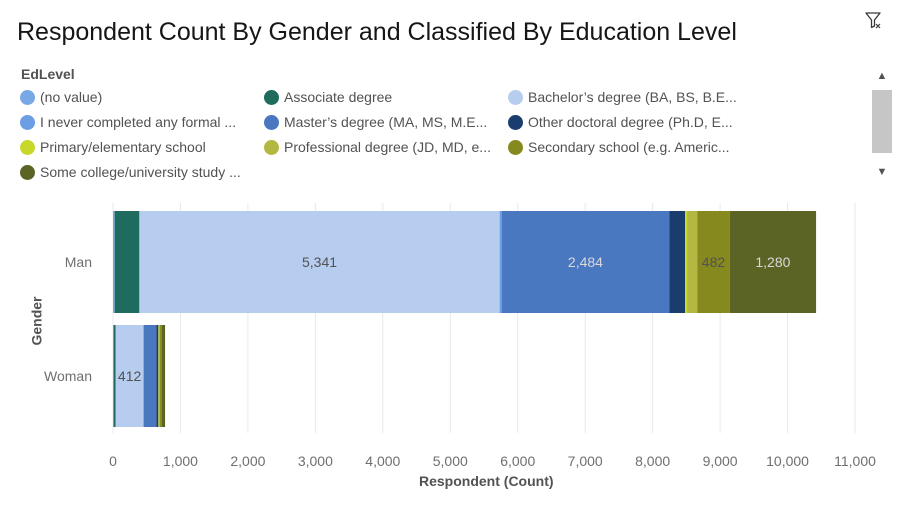 The height and width of the screenshot is (505, 902). What do you see at coordinates (315, 461) in the screenshot?
I see `x-tick-label: 3,000` at bounding box center [315, 461].